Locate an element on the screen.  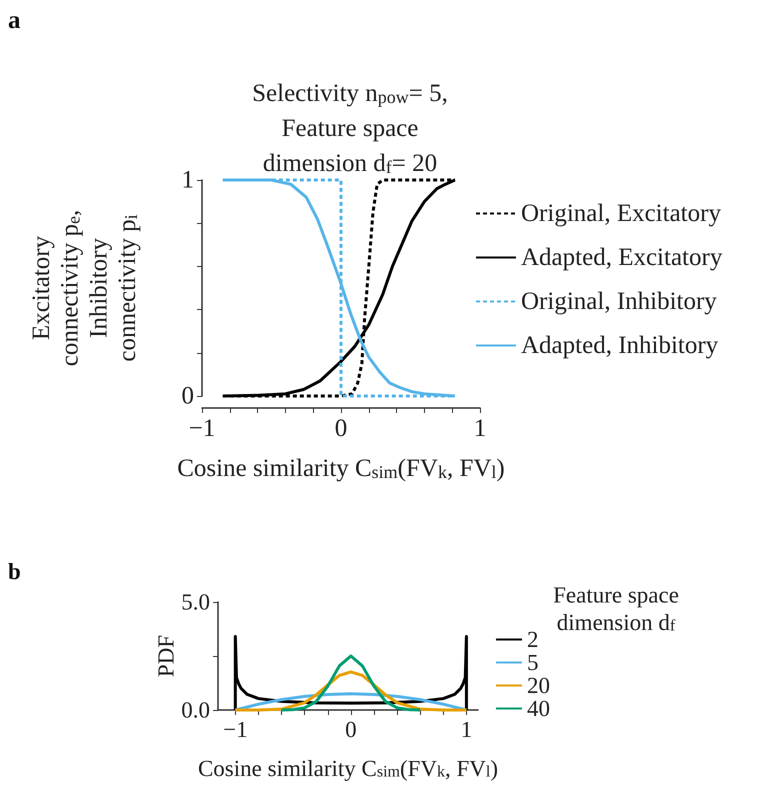
y-tick-label: 1 is located at coordinates (188, 180).